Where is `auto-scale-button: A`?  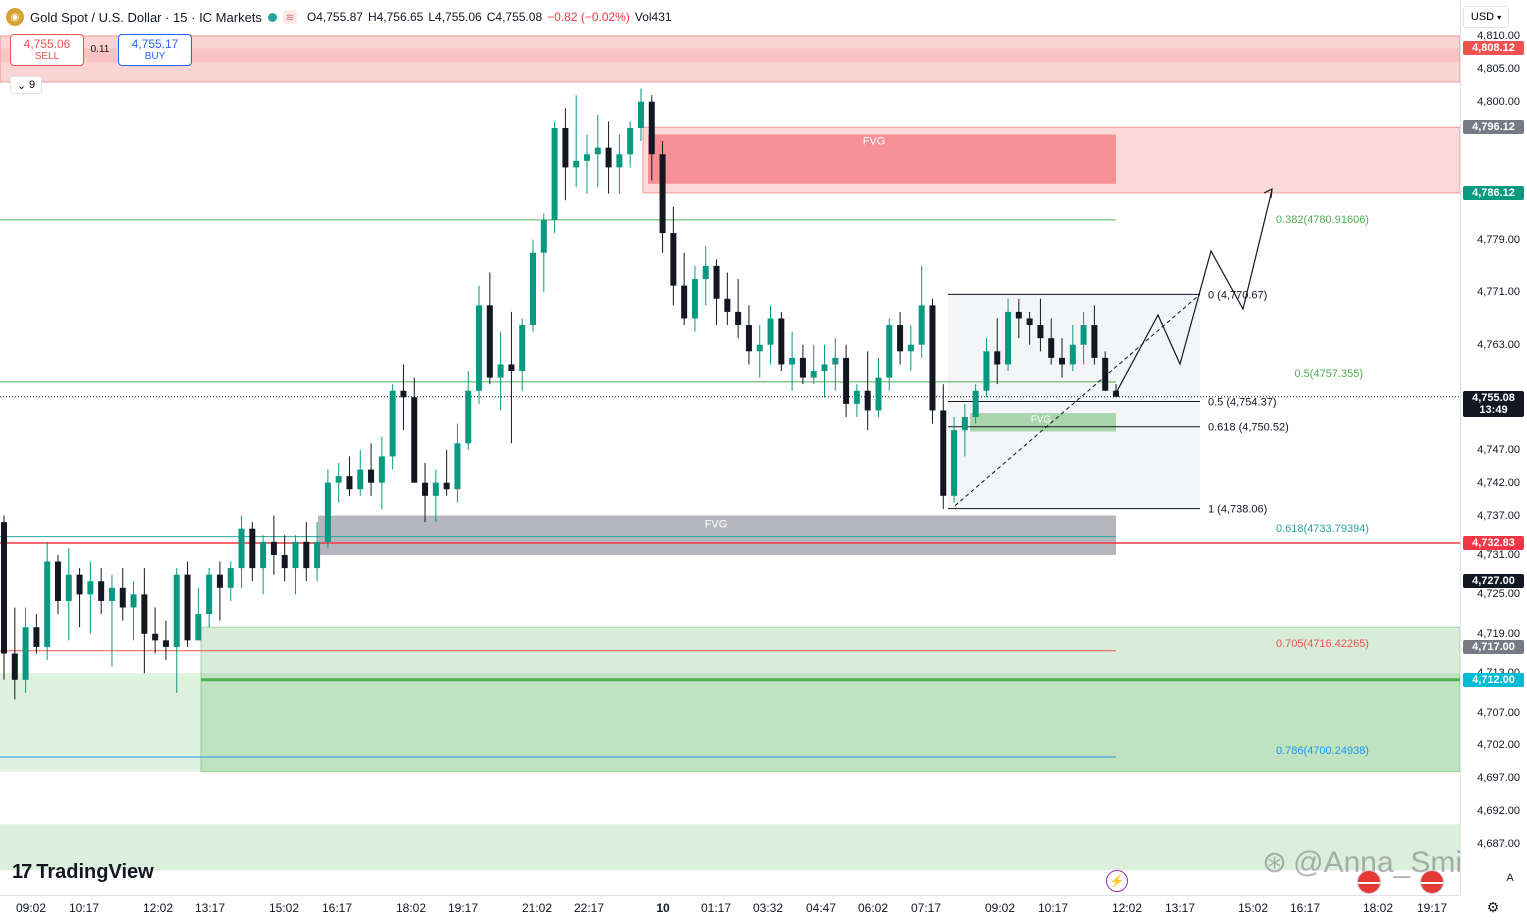 auto-scale-button: A is located at coordinates (1510, 878).